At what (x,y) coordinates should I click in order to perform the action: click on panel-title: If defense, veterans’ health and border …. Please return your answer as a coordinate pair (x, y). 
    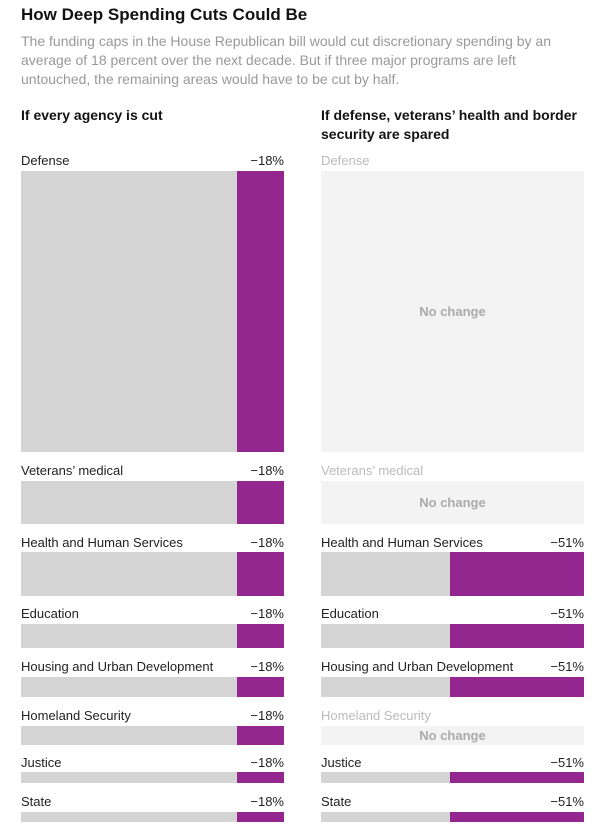
    Looking at the image, I should click on (449, 124).